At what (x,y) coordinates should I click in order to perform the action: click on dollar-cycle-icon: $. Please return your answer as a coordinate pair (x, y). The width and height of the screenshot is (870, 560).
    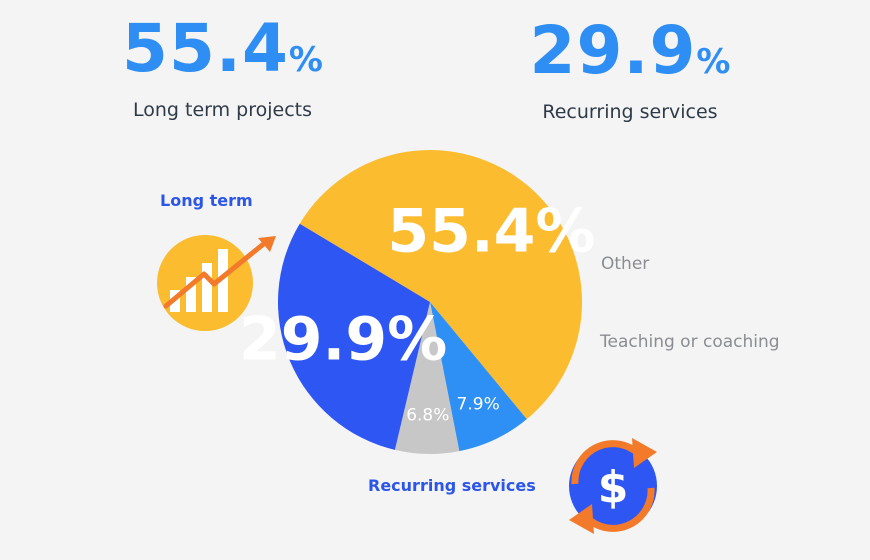
    Looking at the image, I should click on (613, 486).